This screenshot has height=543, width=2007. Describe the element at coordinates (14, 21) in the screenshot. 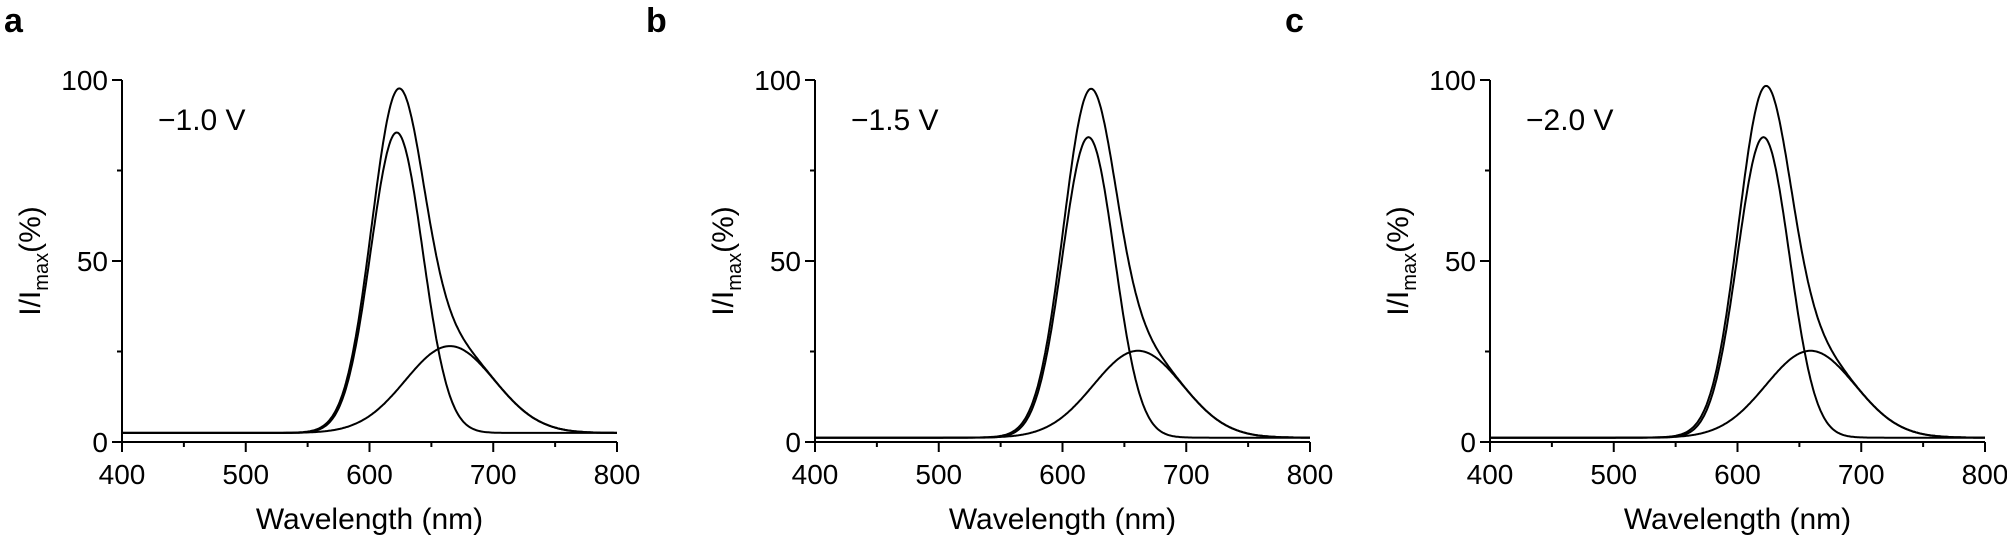

I see `panel-letter: a` at that location.